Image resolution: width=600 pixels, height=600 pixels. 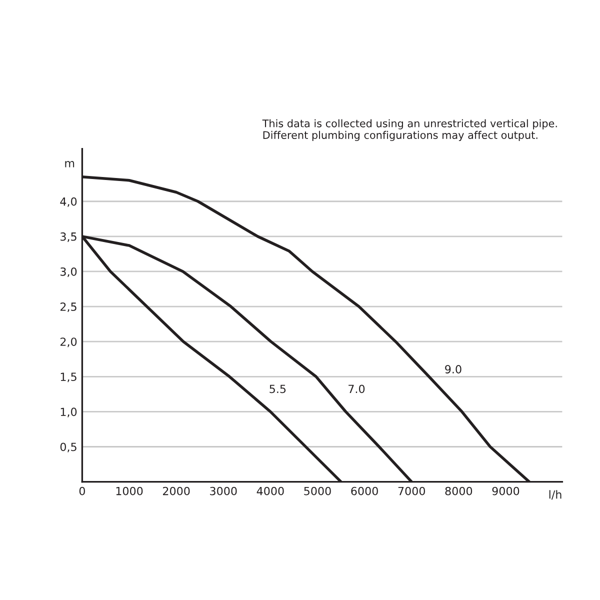 I want to click on x-tick-label: 7000, so click(x=412, y=491).